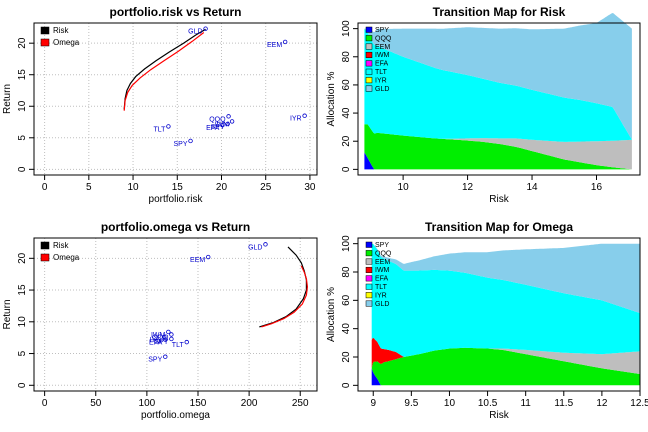 The height and width of the screenshot is (432, 648). What do you see at coordinates (499, 227) in the screenshot?
I see `chart-title: Transition Map for Omega` at bounding box center [499, 227].